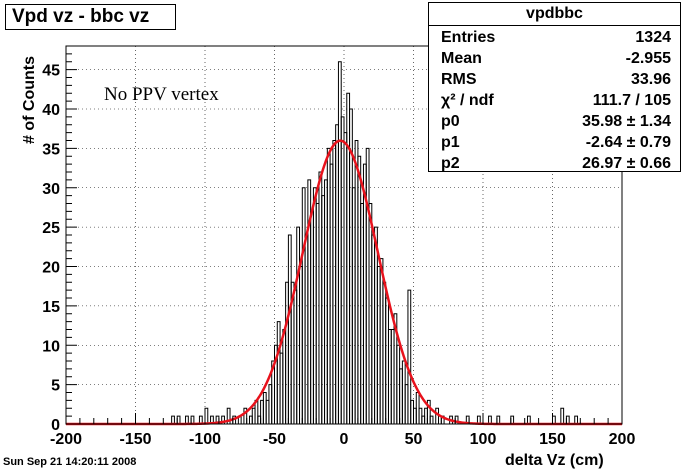  I want to click on stats-label: χ² / ndf, so click(467, 100).